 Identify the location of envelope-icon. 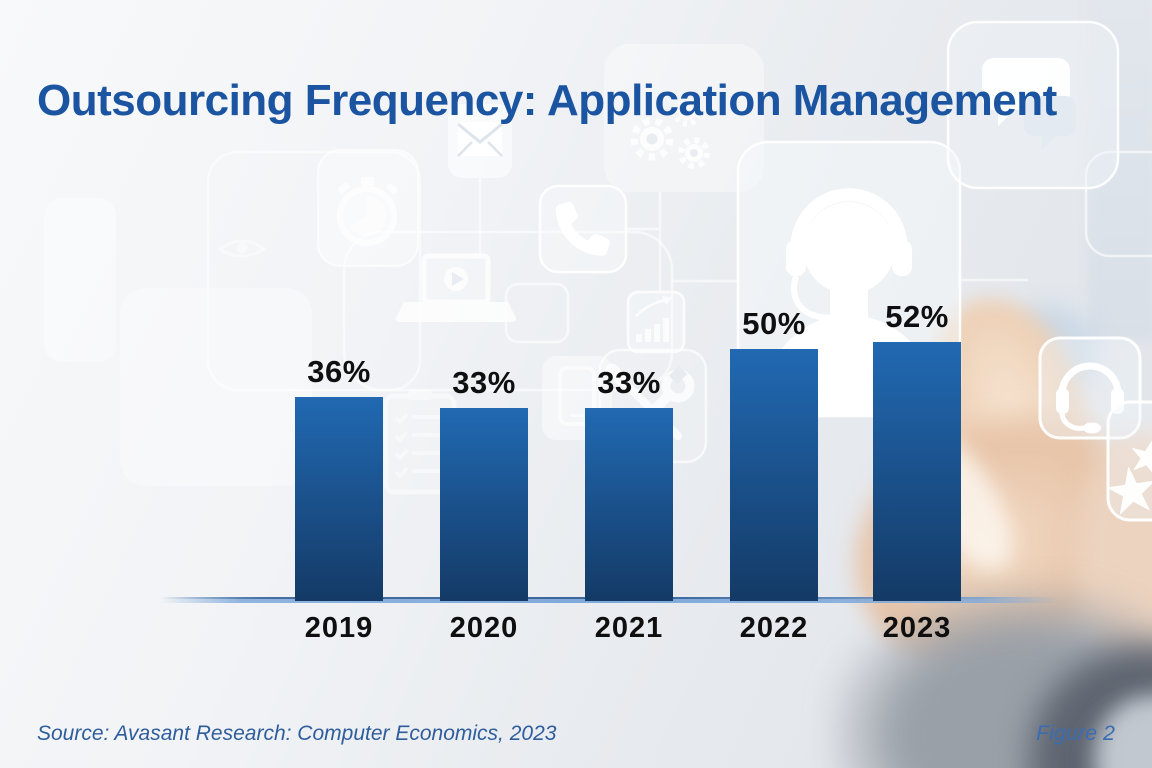
(480, 141).